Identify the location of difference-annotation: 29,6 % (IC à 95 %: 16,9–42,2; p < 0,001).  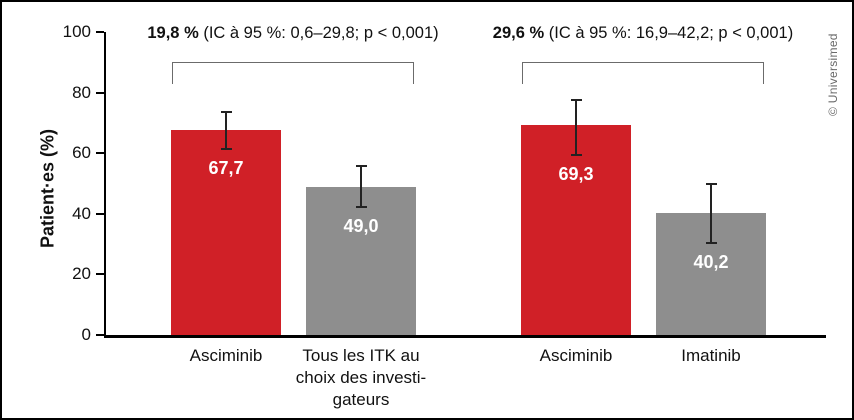
(642, 33).